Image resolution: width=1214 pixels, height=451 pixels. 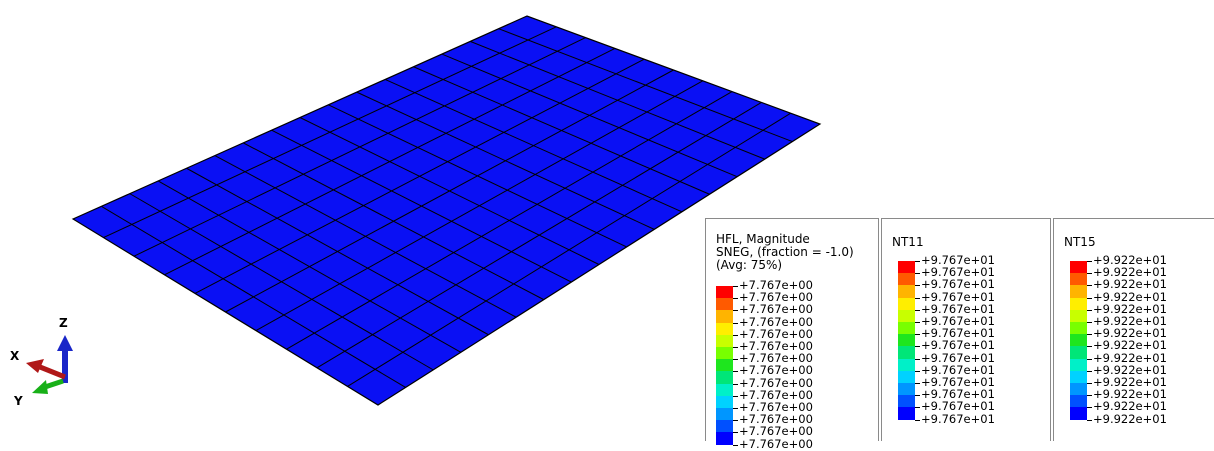 I want to click on y-axis-arrow, so click(x=48, y=386).